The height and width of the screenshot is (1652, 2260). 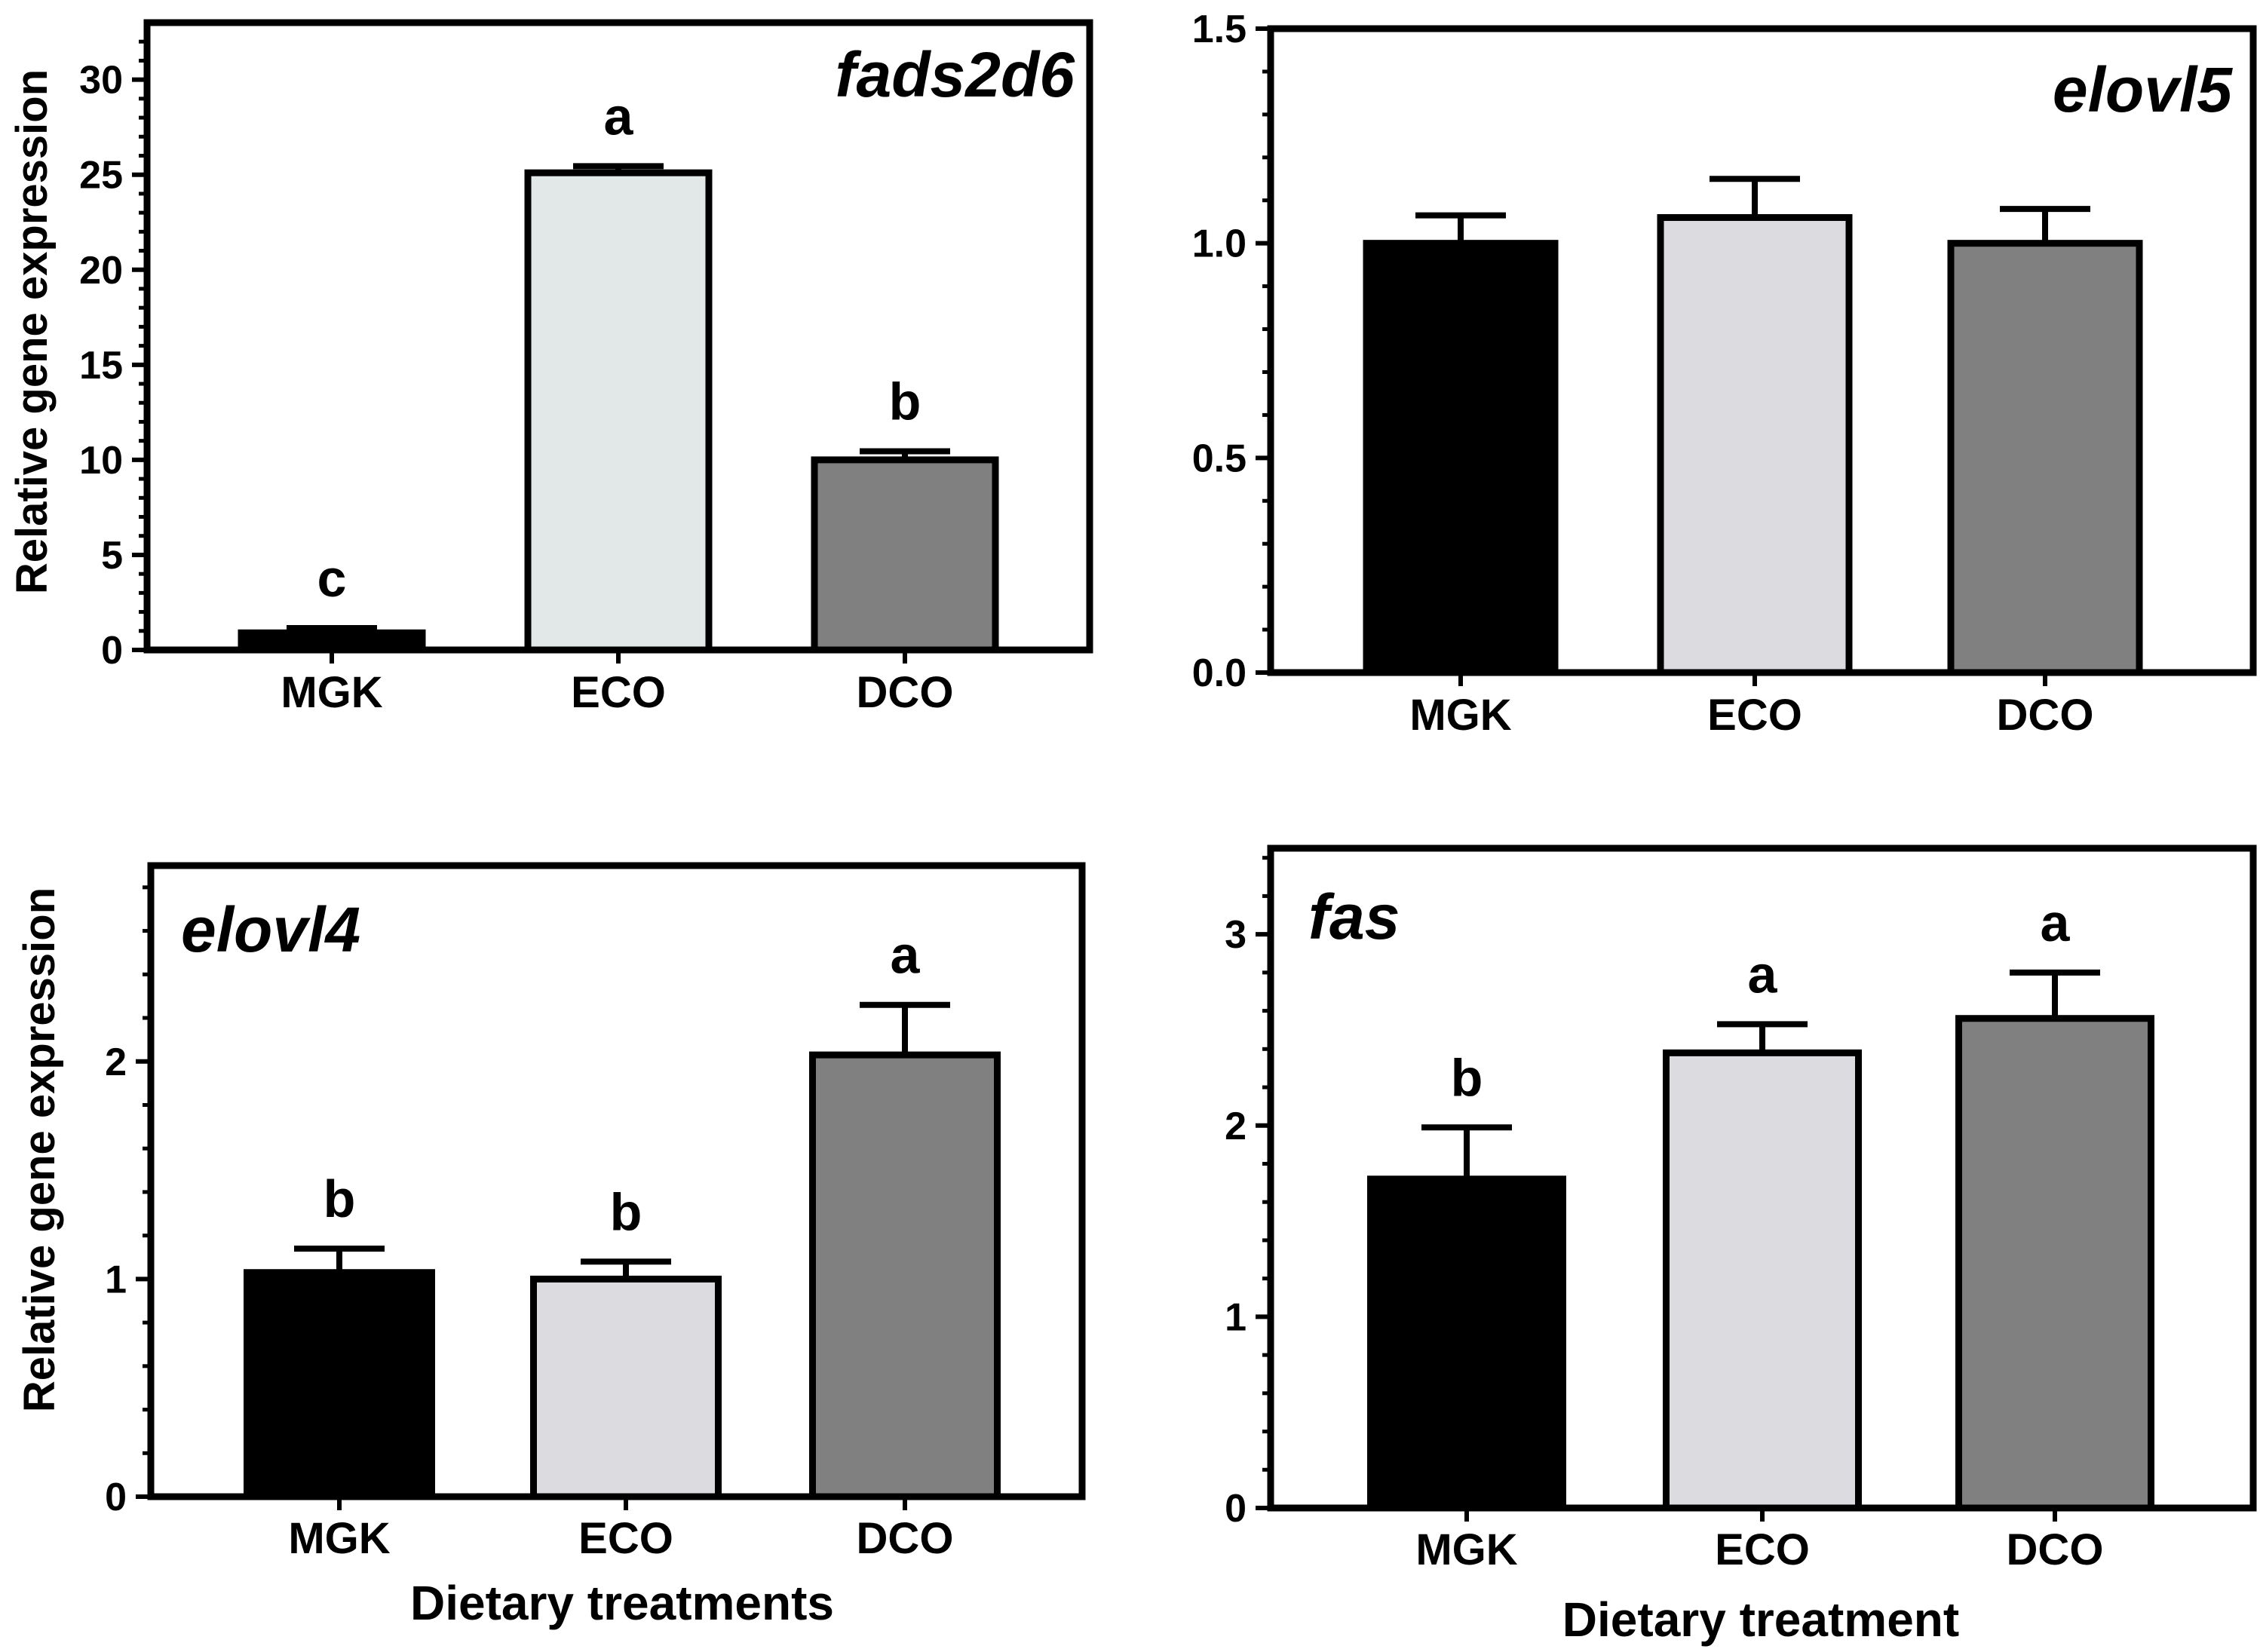 What do you see at coordinates (1219, 29) in the screenshot?
I see `y-tick-label: 1.5` at bounding box center [1219, 29].